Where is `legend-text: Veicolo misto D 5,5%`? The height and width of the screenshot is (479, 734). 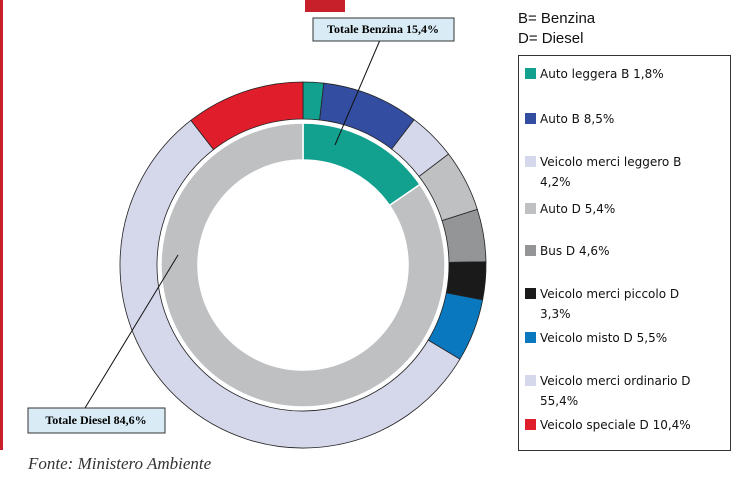 legend-text: Veicolo misto D 5,5% is located at coordinates (622, 338).